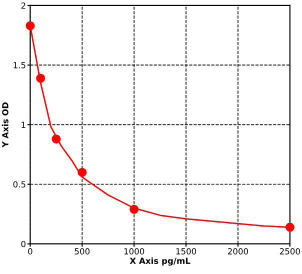 The image size is (302, 274). I want to click on x-axis-title: X Axis pg/mL, so click(160, 261).